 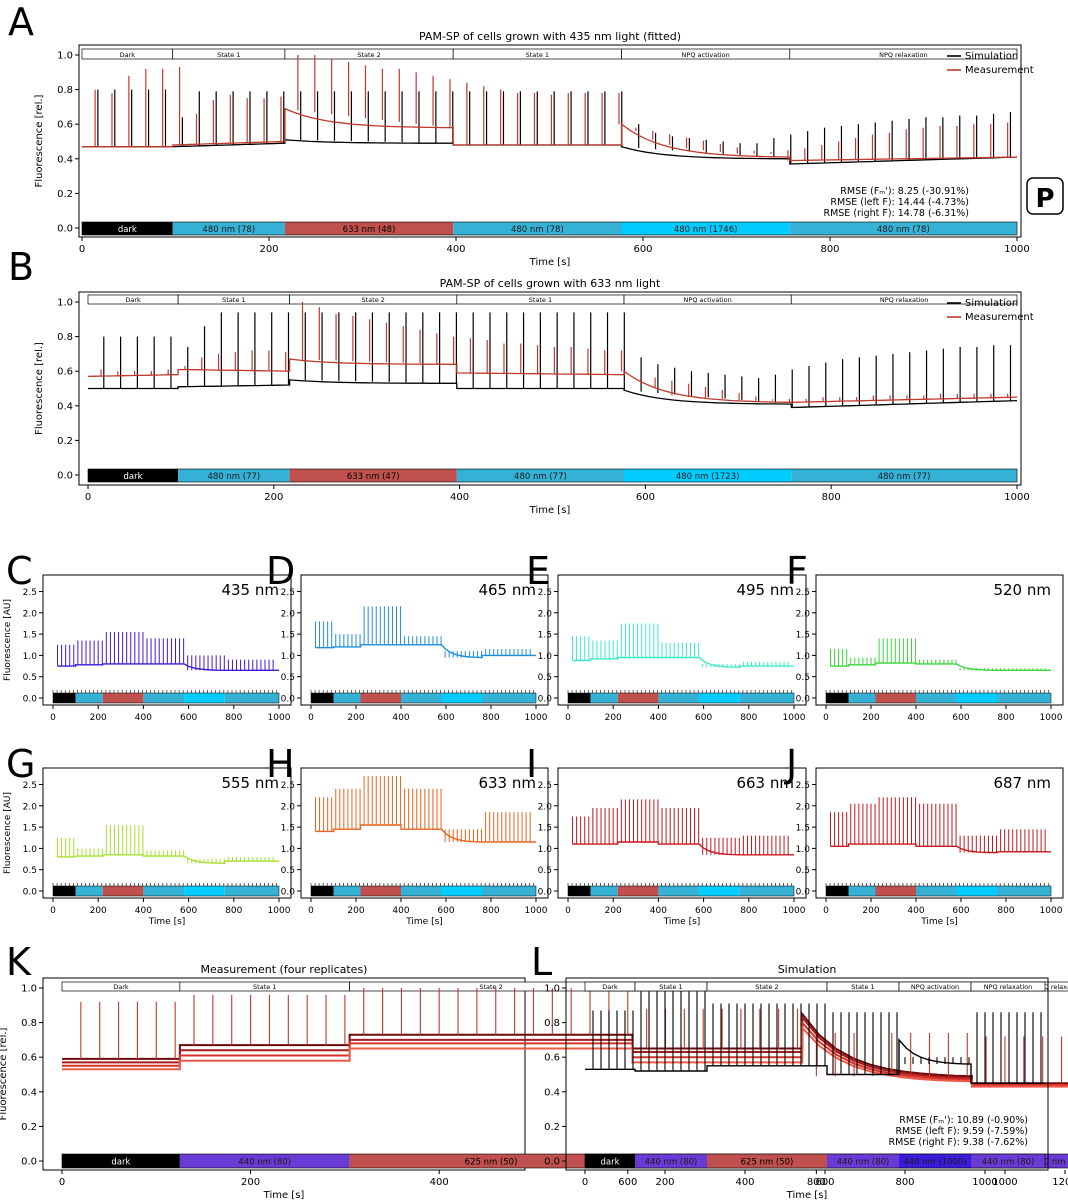 What do you see at coordinates (30, 893) in the screenshot?
I see `y-tick-label: 0.0` at bounding box center [30, 893].